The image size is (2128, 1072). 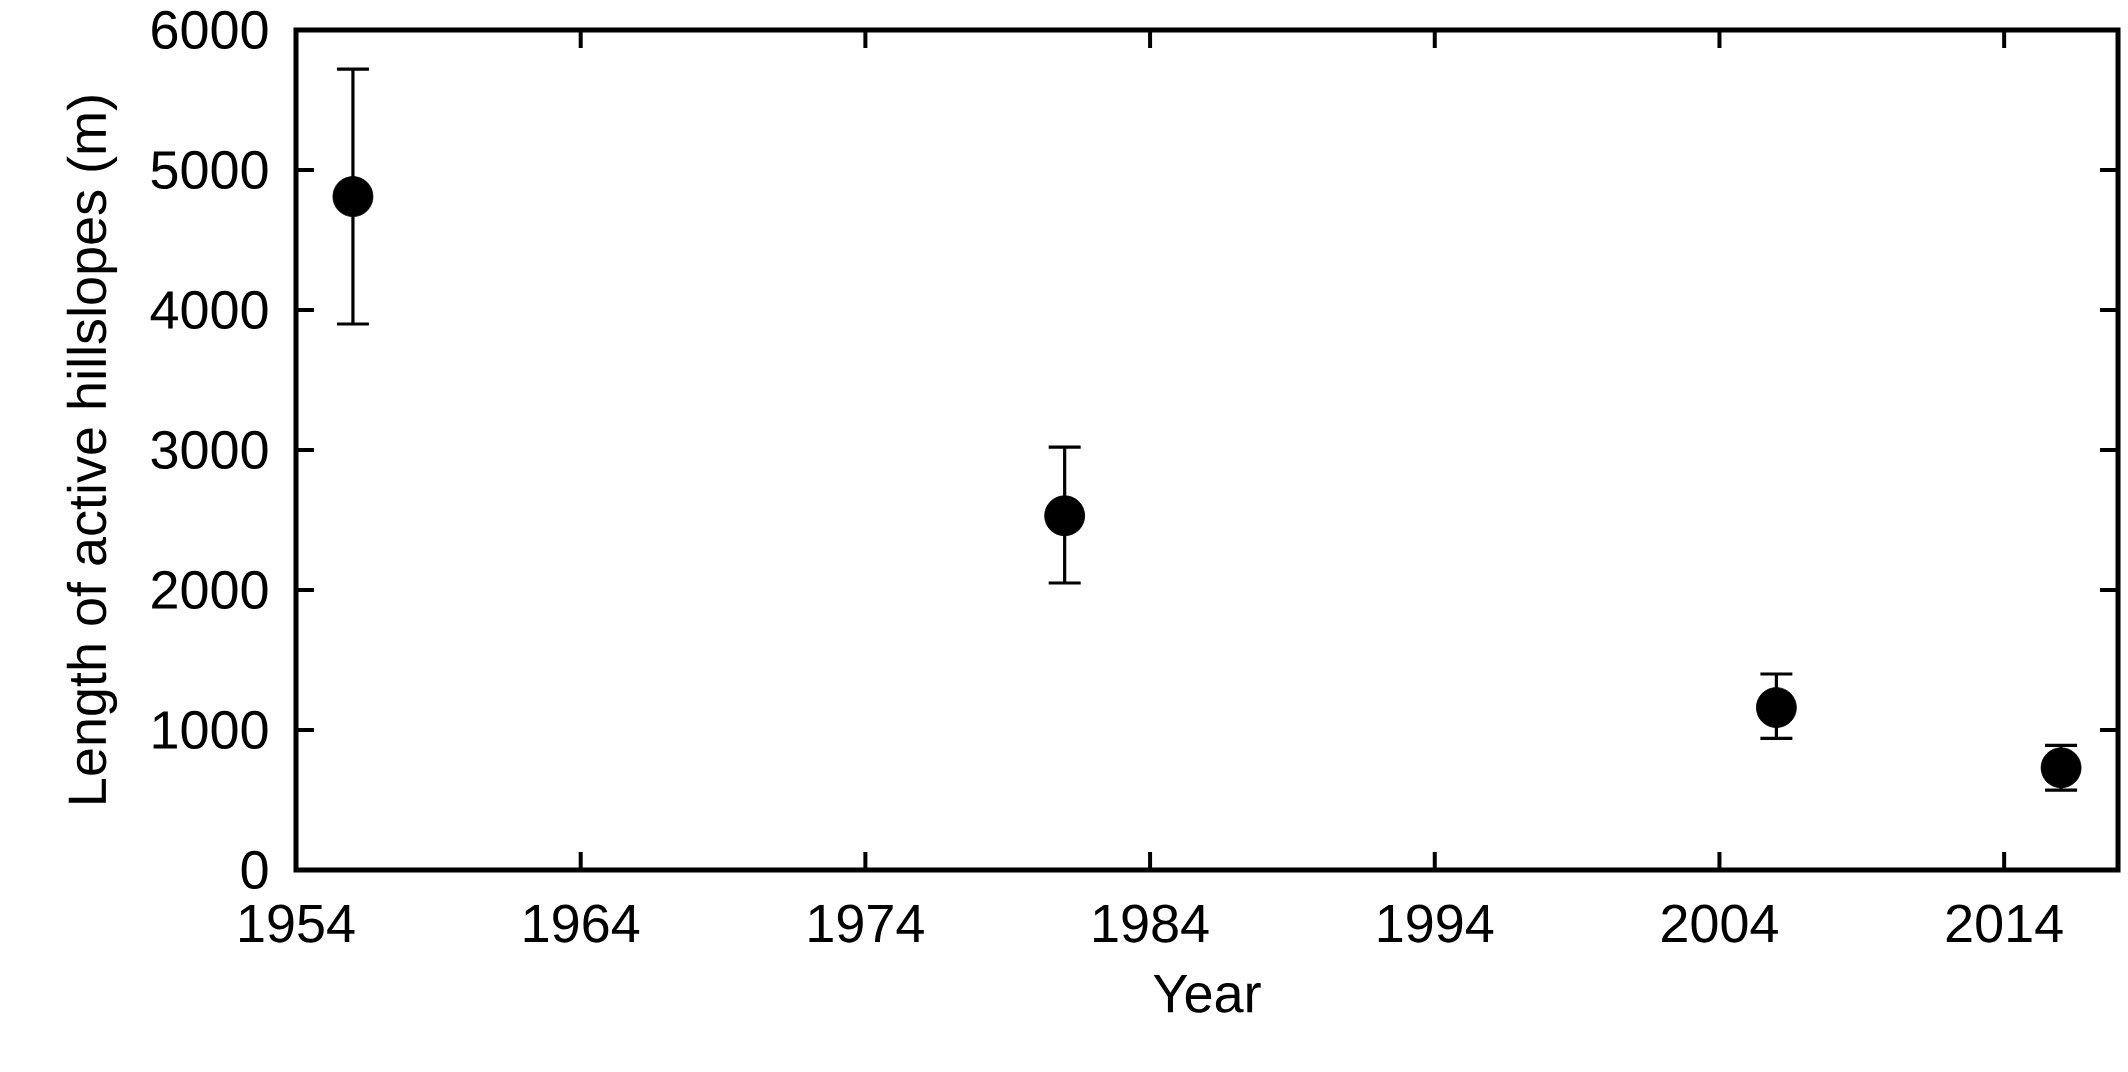 What do you see at coordinates (92, 449) in the screenshot?
I see `y-axis-title: Length of active hillslopes (m)` at bounding box center [92, 449].